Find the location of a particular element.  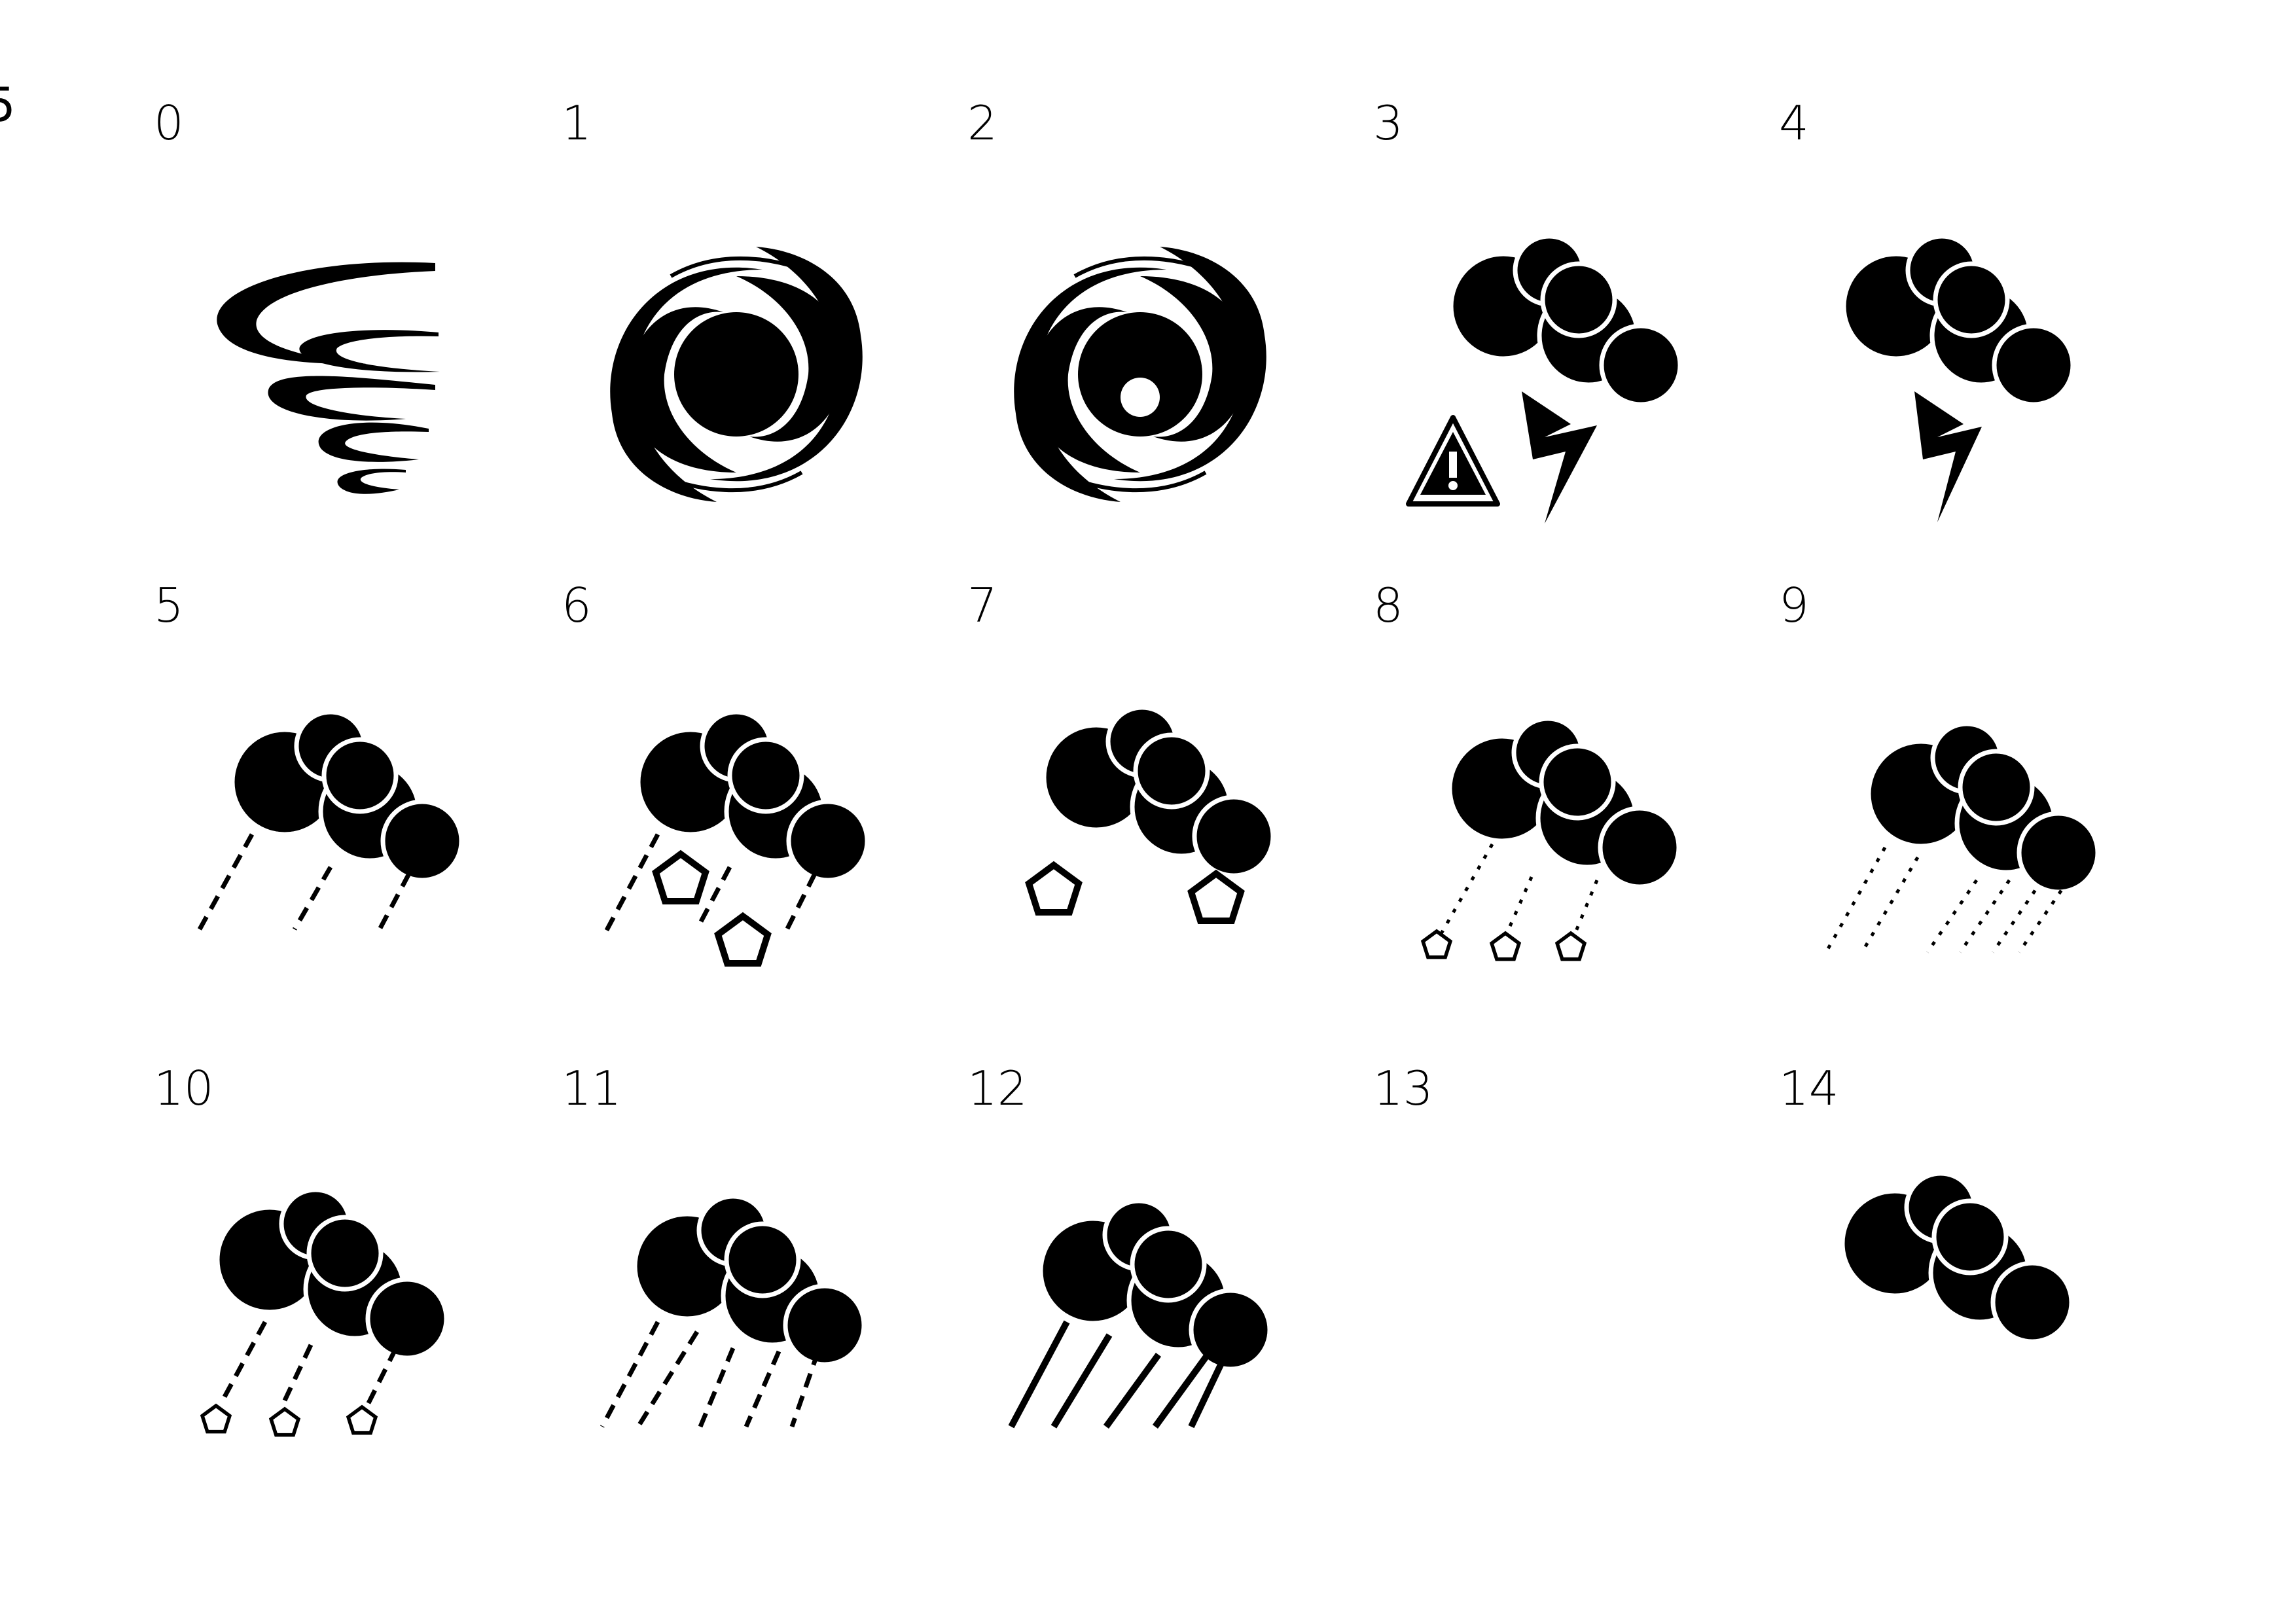

symbol-label: 8 is located at coordinates (1388, 605).